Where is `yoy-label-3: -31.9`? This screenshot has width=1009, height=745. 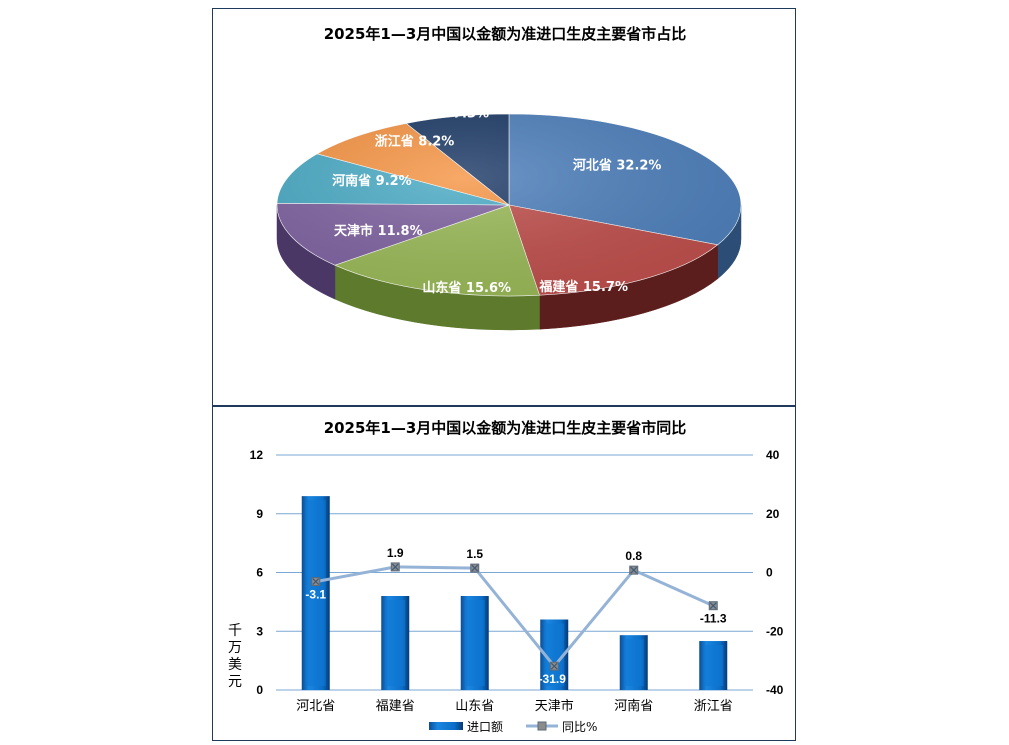 yoy-label-3: -31.9 is located at coordinates (553, 679).